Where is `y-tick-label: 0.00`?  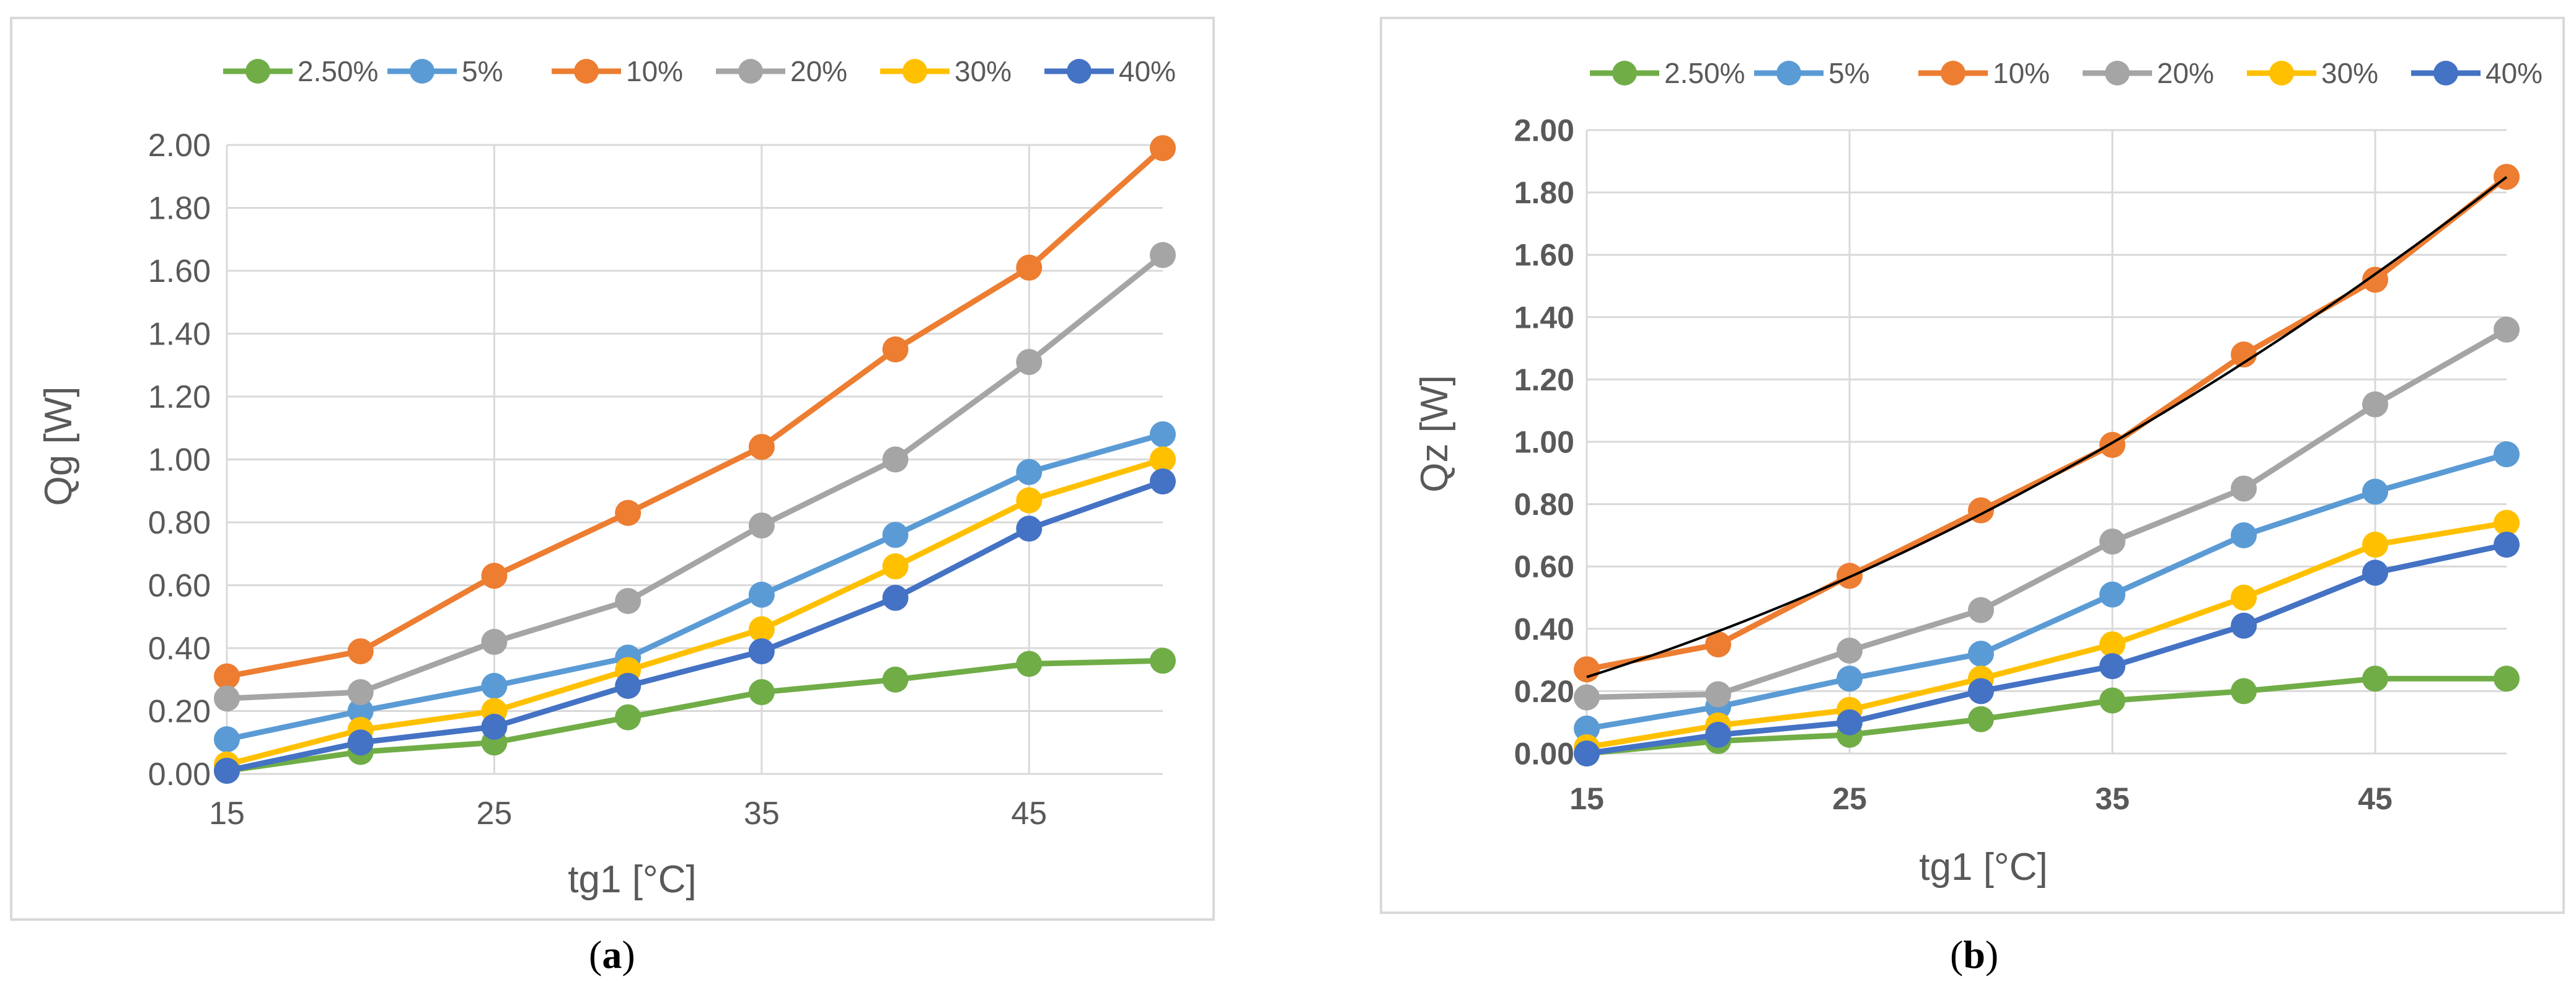 y-tick-label: 0.00 is located at coordinates (179, 775).